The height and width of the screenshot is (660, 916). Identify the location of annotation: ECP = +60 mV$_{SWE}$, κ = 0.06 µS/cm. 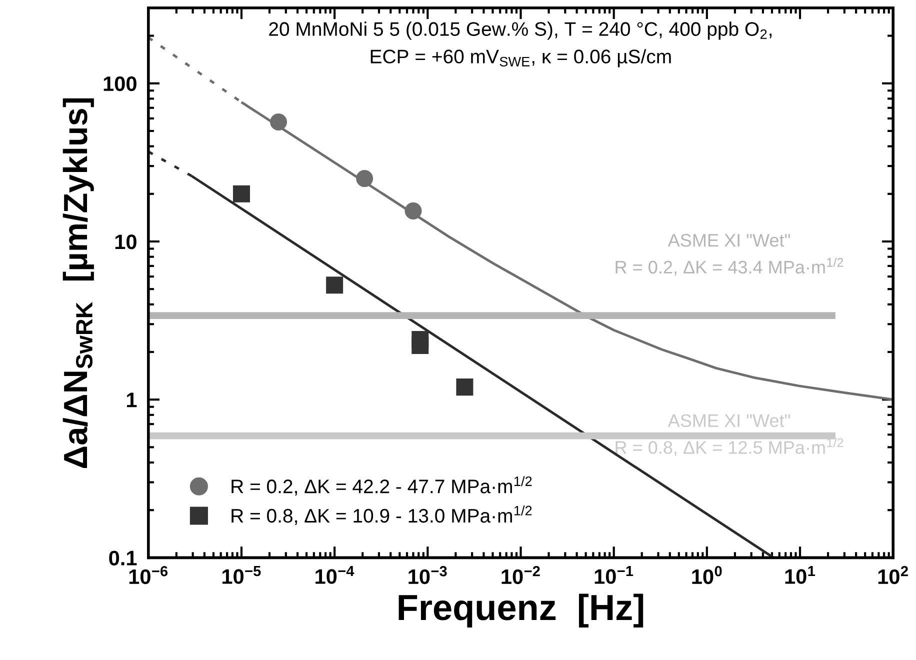
(520, 58).